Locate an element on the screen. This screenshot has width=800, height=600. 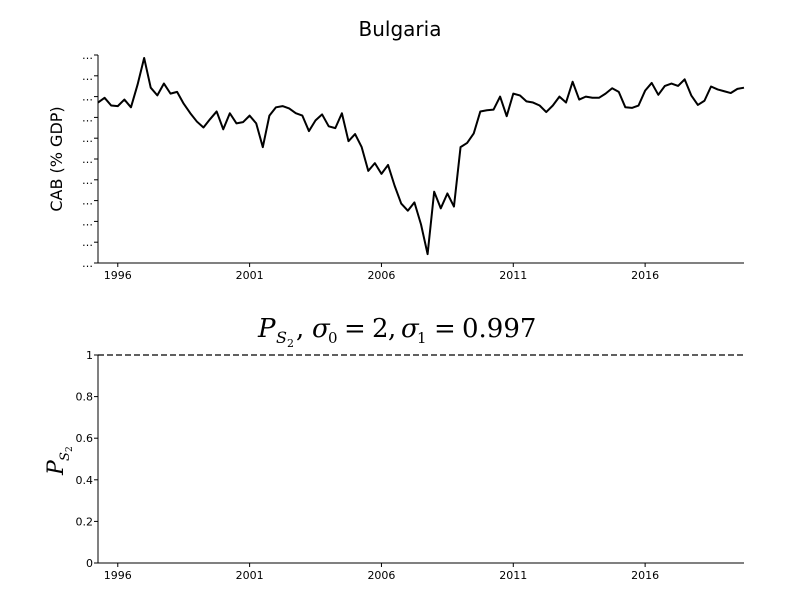
y-tick-label: 0.2 is located at coordinates (85, 521).